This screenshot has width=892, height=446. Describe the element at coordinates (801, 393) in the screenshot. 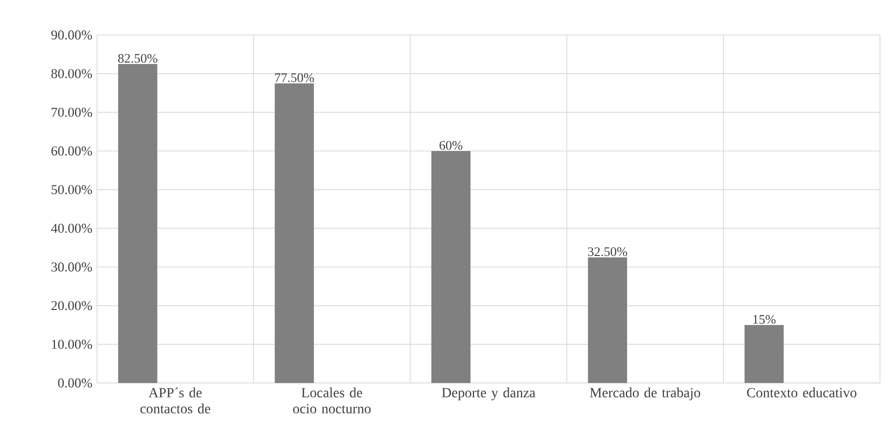

I see `x-tick-label: Contexto educativo` at that location.